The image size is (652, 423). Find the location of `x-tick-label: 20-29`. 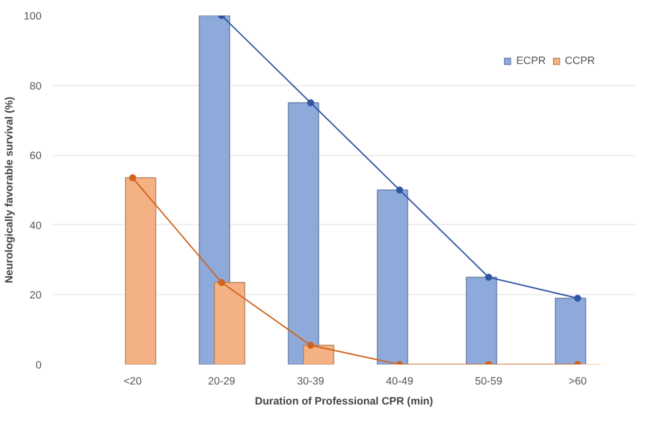

x-tick-label: 20-29 is located at coordinates (222, 382).